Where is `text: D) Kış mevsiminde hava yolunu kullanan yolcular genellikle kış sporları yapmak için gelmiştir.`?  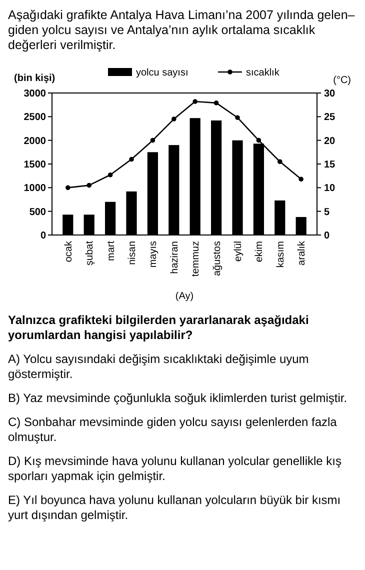
text: D) Kış mevsiminde hava yolunu kullanan yolcular genellikle kış sporları yapmak için gelmiştir. is located at coordinates (175, 469).